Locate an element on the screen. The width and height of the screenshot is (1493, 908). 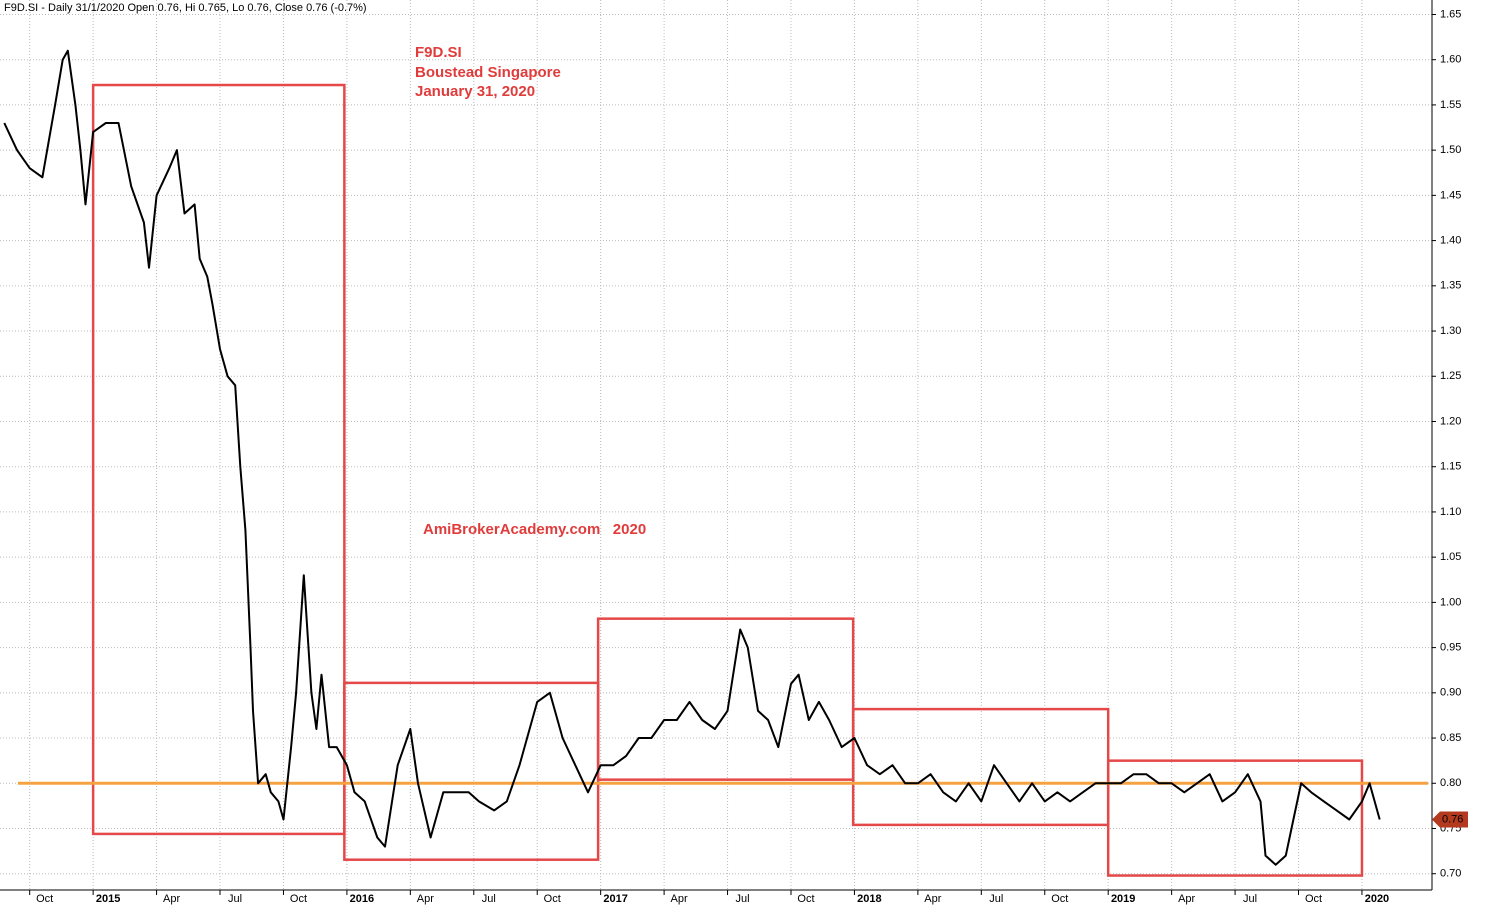
y-tick-label: 0.90 is located at coordinates (1450, 693).